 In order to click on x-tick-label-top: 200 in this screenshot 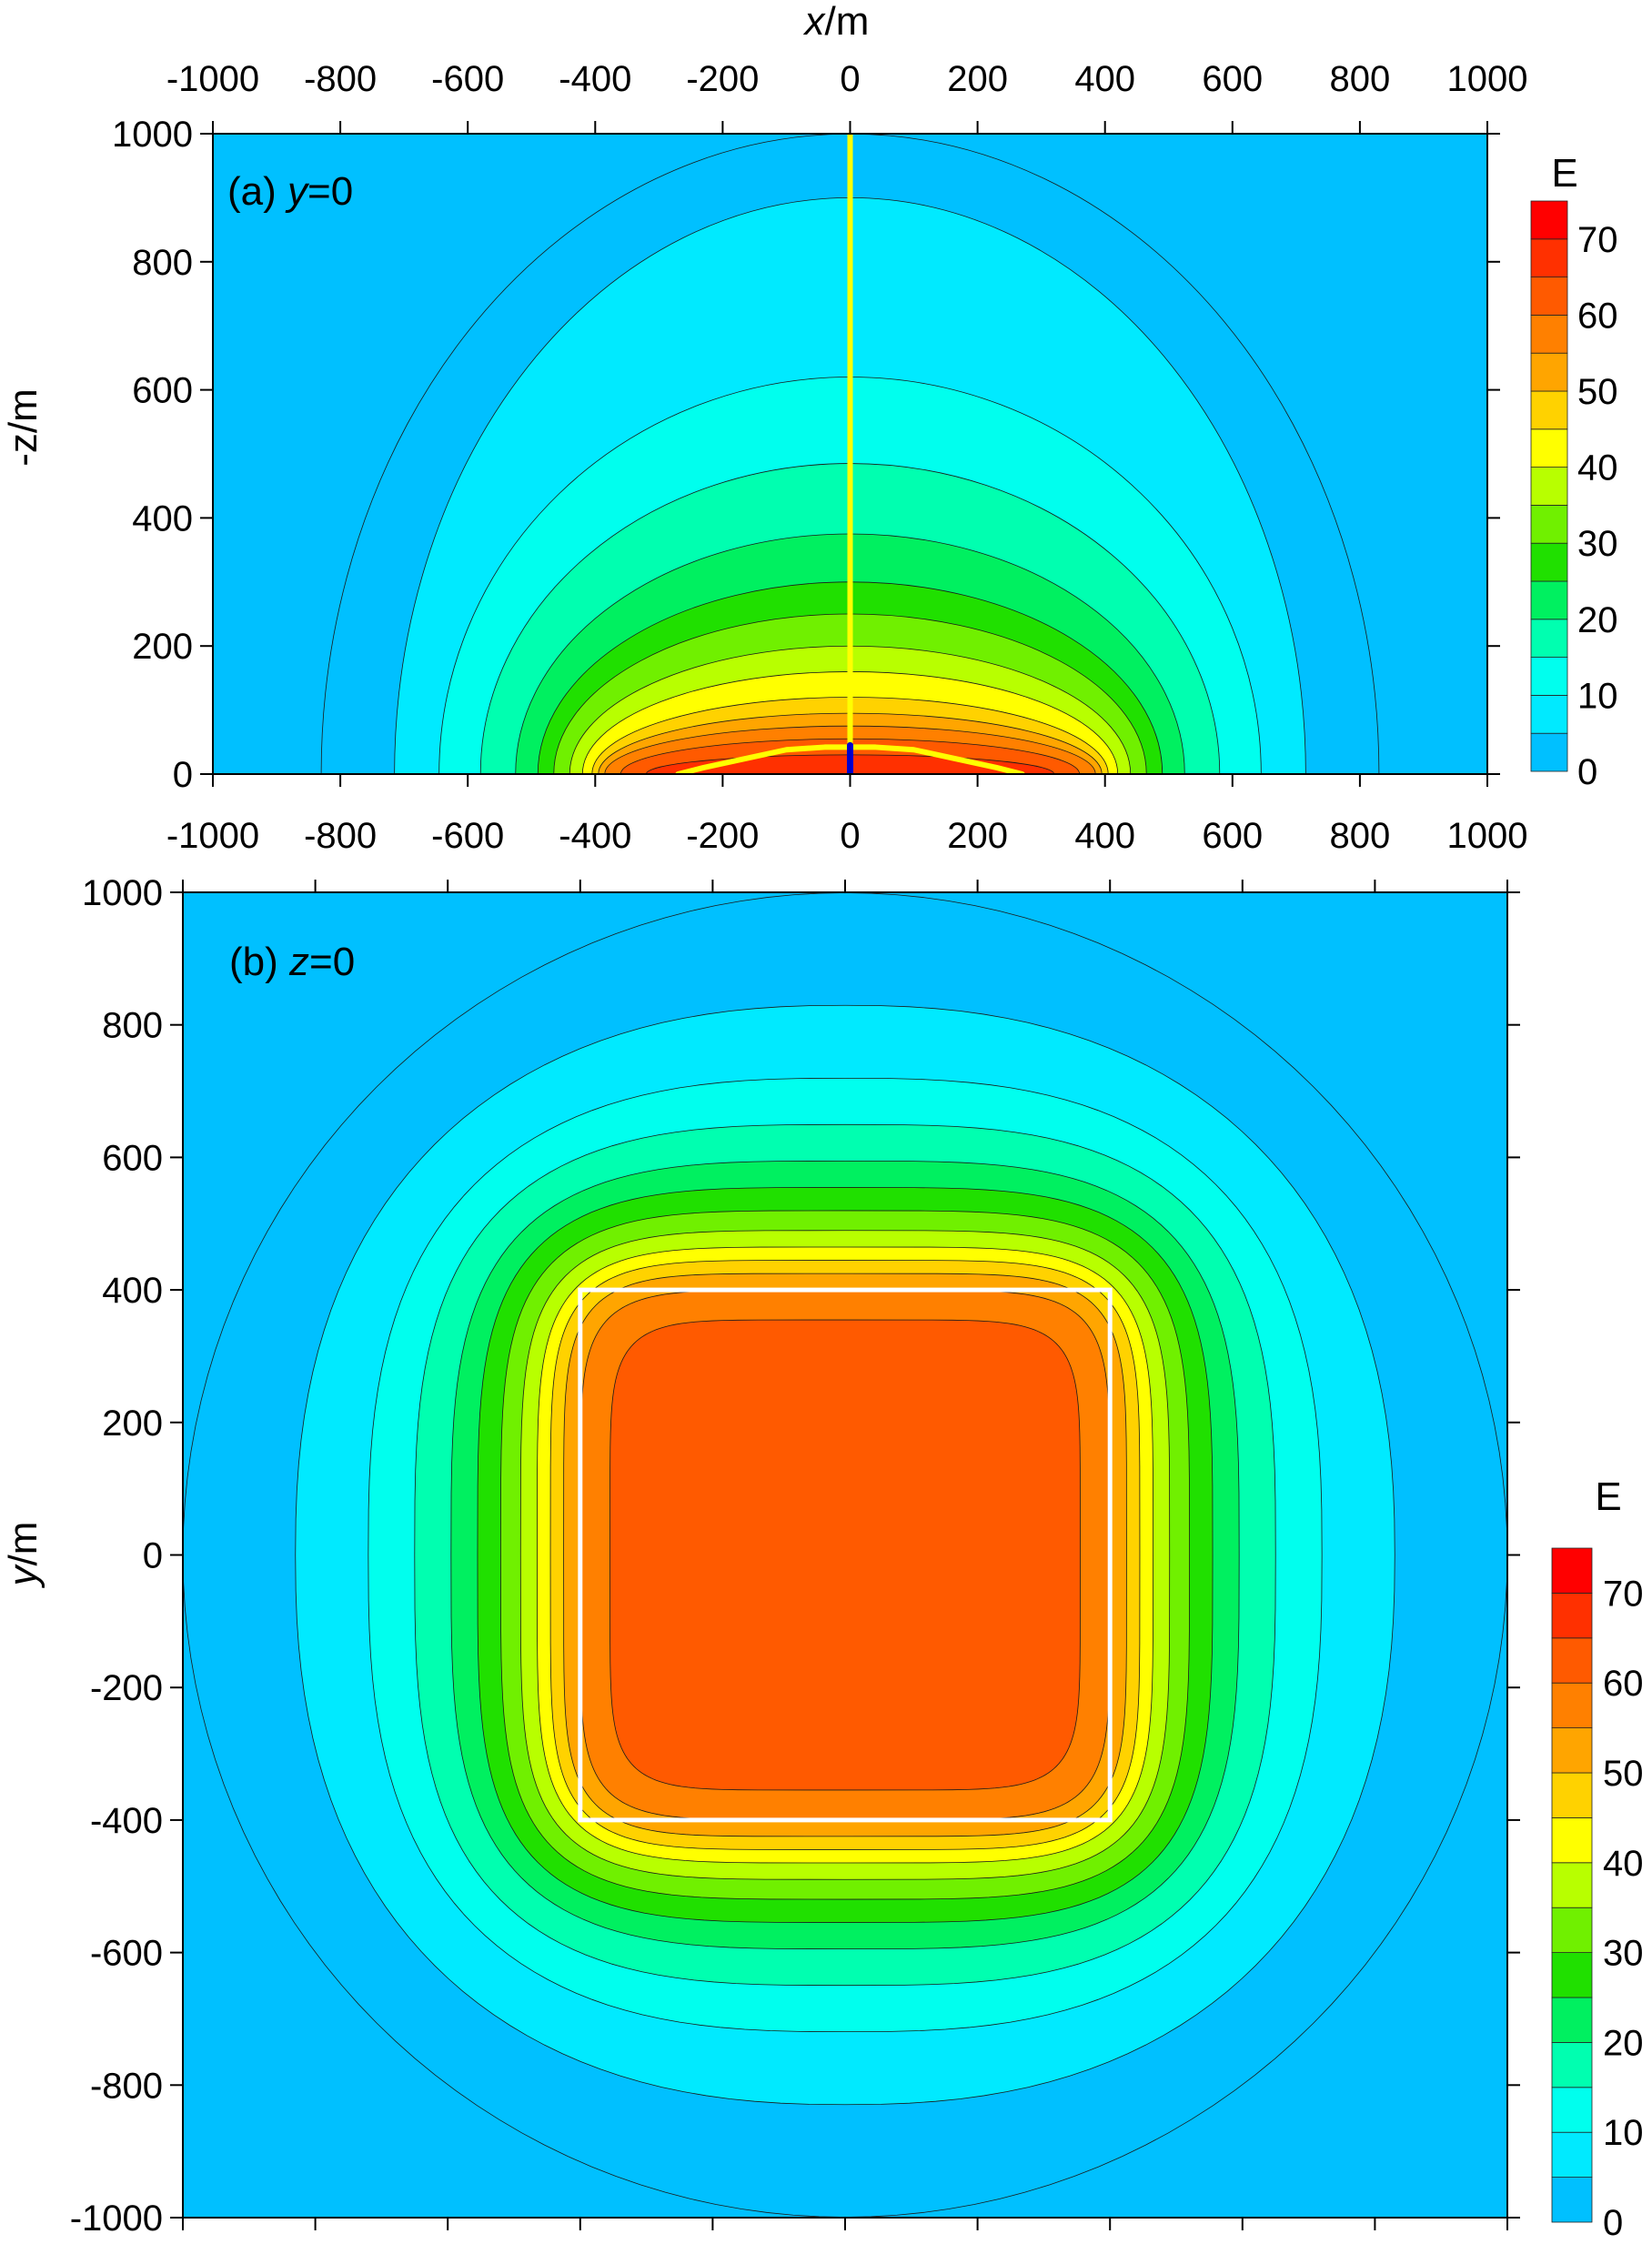, I will do `click(977, 79)`.